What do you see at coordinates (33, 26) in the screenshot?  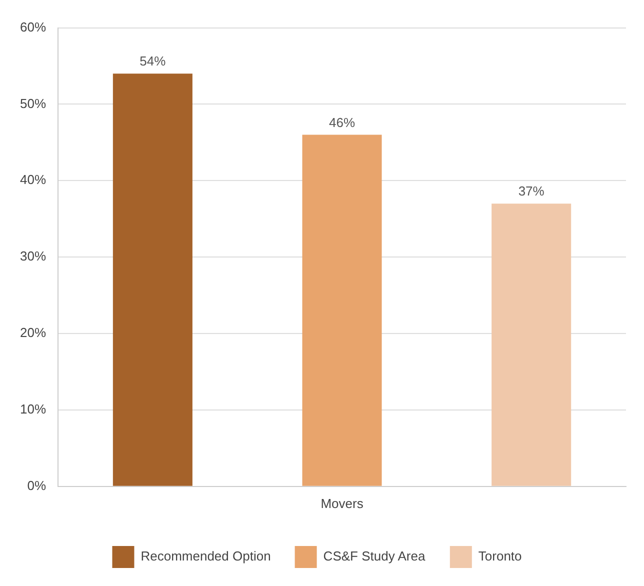 I see `y-tick-label: 60%` at bounding box center [33, 26].